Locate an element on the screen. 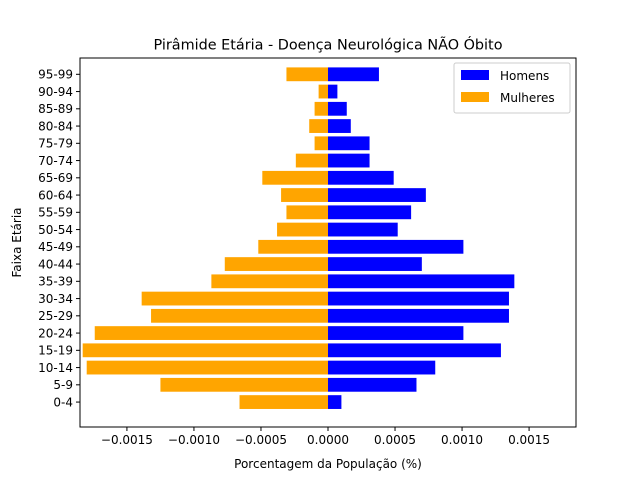  y-tick-label: 85-89 is located at coordinates (55, 109).